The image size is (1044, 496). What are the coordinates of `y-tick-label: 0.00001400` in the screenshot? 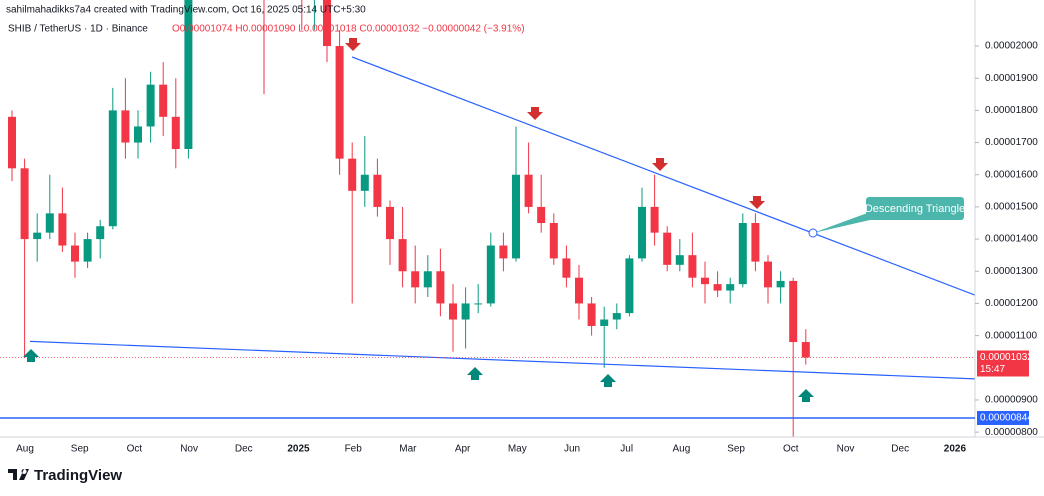 It's located at (1011, 239).